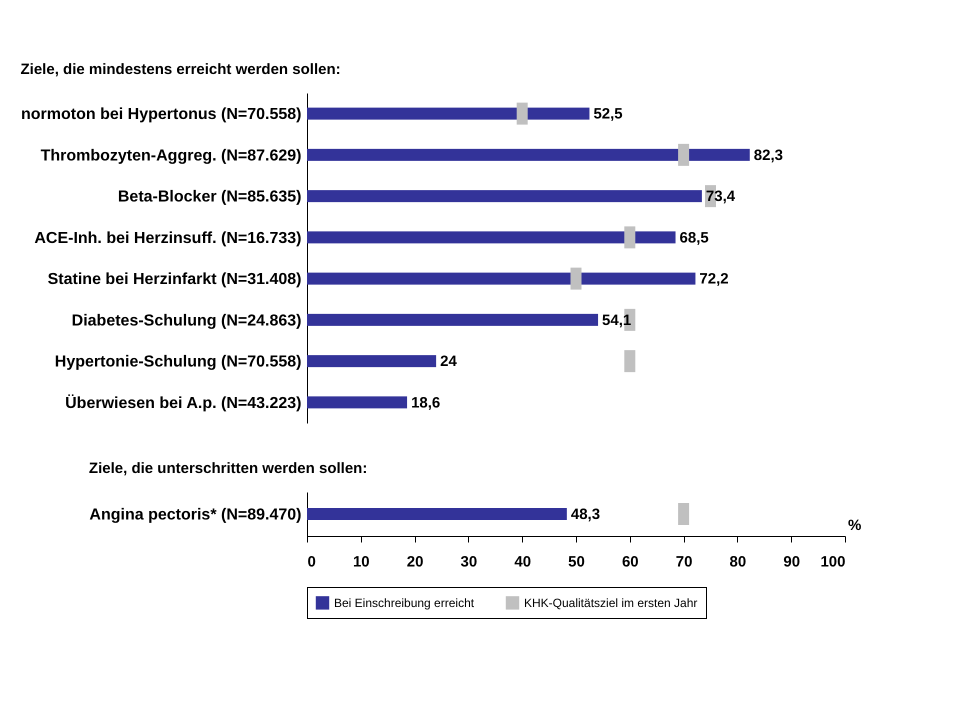 The width and height of the screenshot is (962, 724). Describe the element at coordinates (608, 114) in the screenshot. I see `data-label: 52,5` at that location.